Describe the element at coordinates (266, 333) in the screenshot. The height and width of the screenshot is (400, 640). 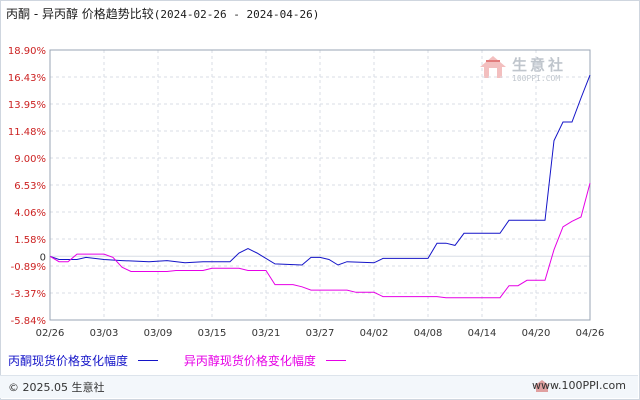
I see `x-tick-label: 03/21` at that location.